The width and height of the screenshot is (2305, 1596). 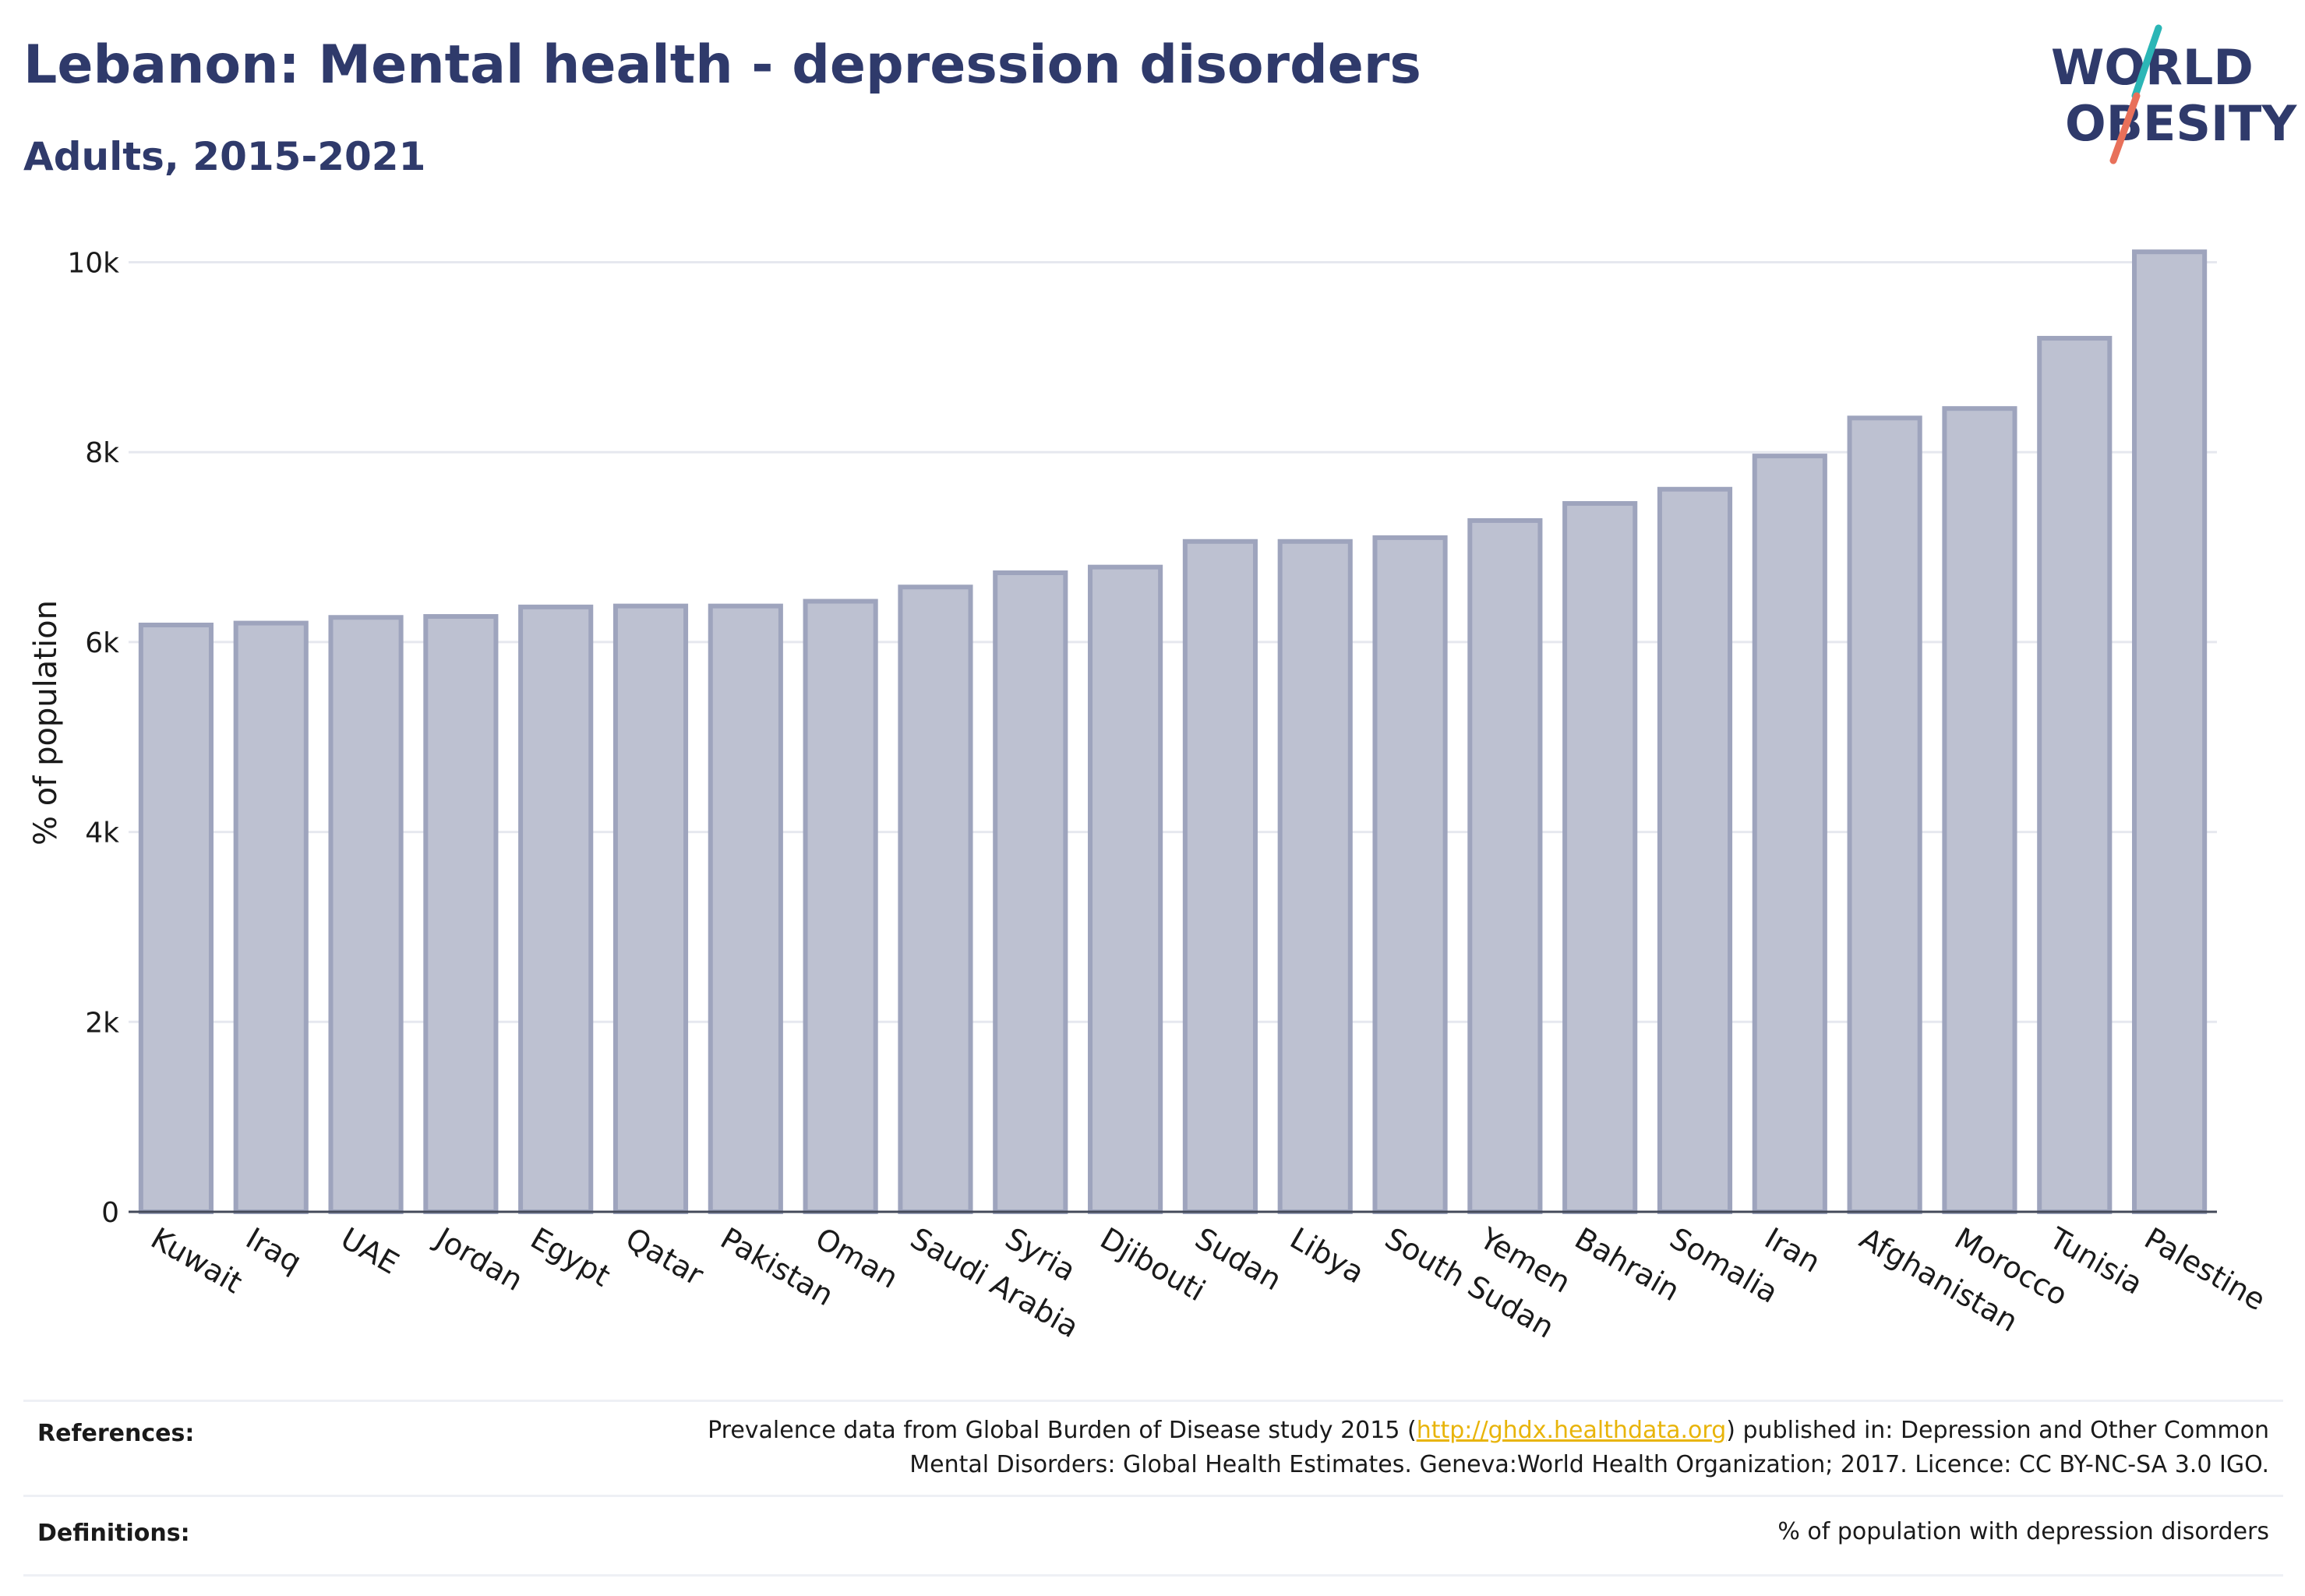 I want to click on bar-syria, so click(x=1030, y=892).